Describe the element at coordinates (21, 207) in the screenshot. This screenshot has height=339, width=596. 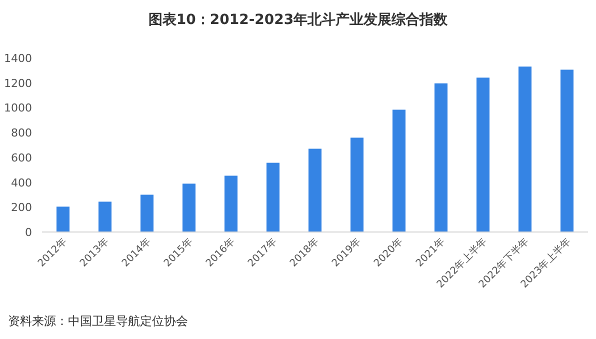
I see `y-tick-label: 200` at that location.